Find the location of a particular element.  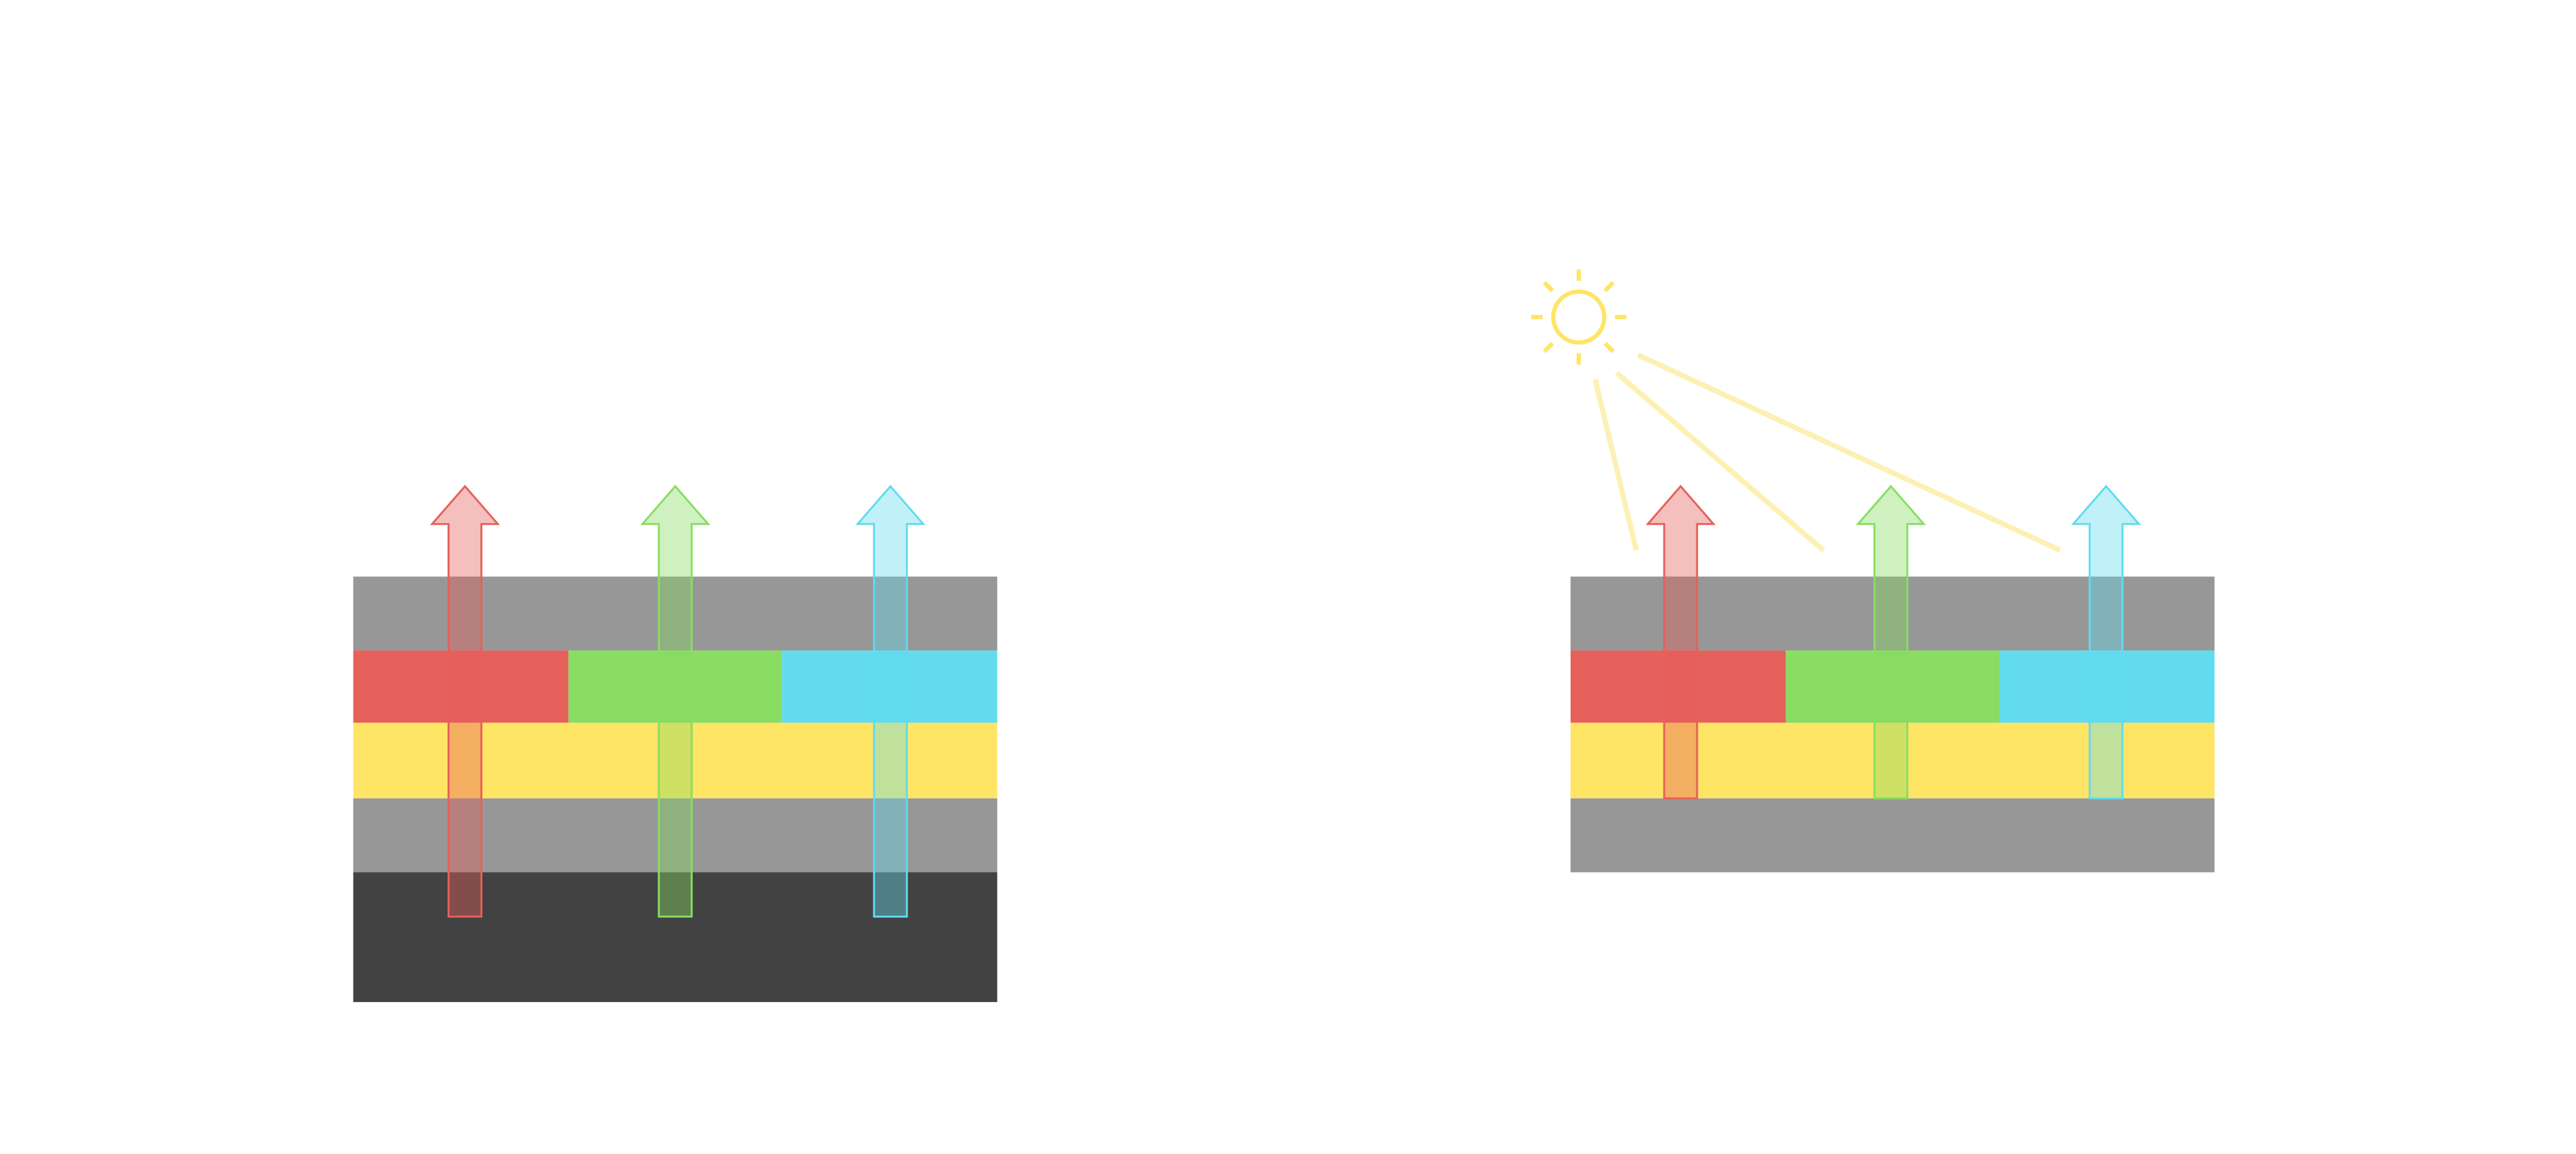

left-top-gray-layer is located at coordinates (676, 613).